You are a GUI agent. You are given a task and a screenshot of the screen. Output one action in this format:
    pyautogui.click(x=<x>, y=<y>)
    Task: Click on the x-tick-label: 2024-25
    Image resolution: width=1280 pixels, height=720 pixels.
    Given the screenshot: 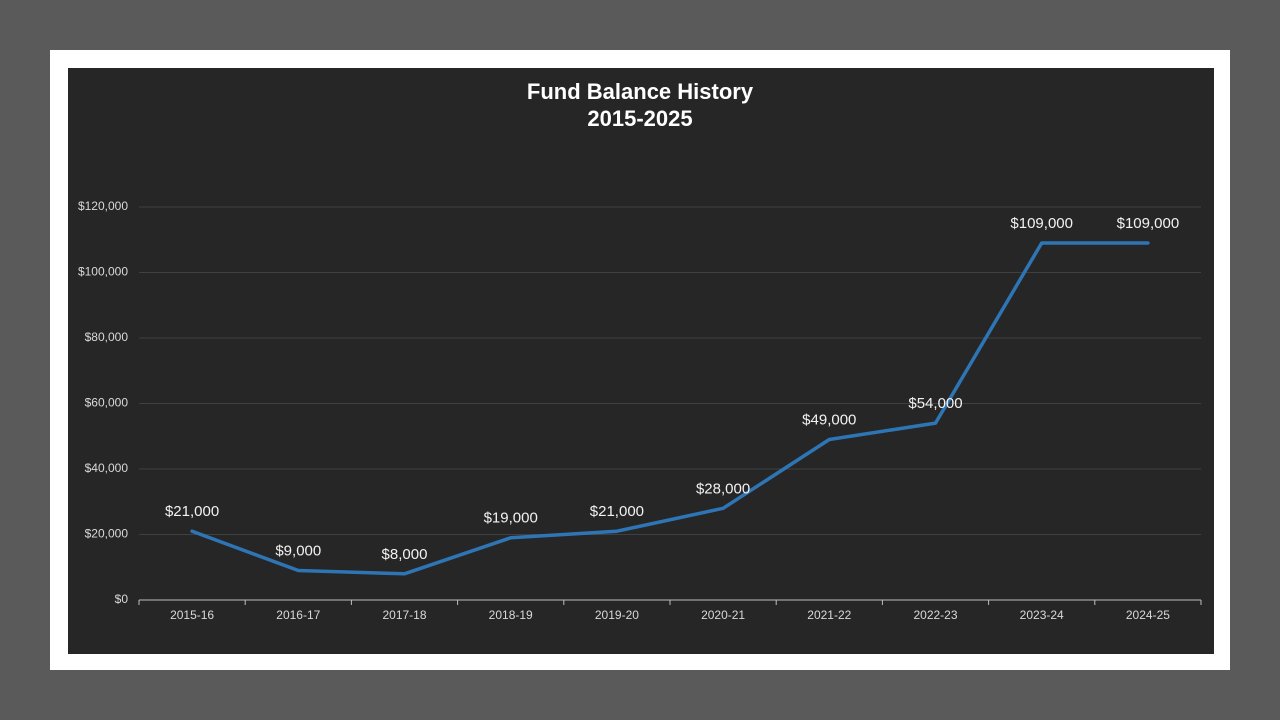 What is the action you would take?
    pyautogui.click(x=1148, y=615)
    